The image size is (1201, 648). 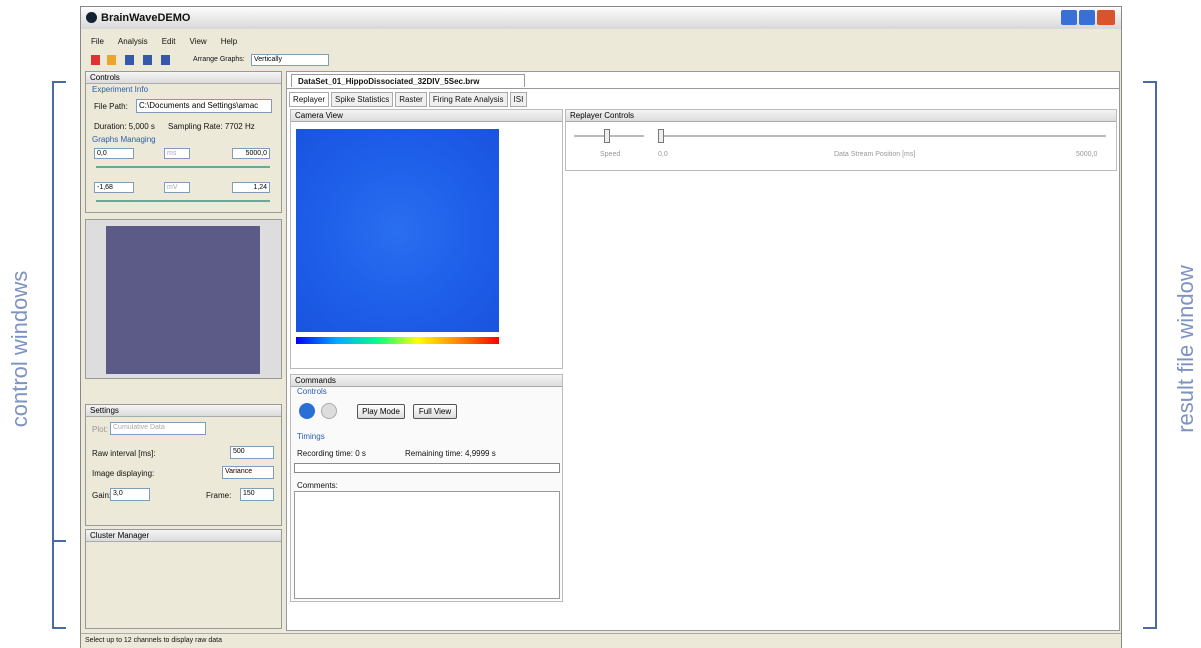 I want to click on arrange-select: Vertically, so click(x=290, y=60).